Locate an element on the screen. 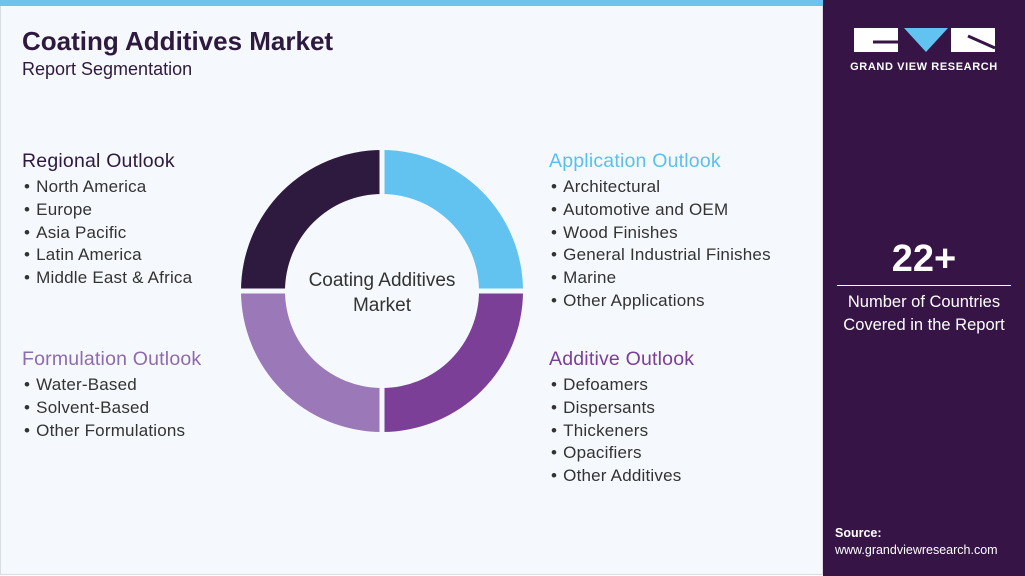 The height and width of the screenshot is (576, 1025). logo is located at coordinates (925, 40).